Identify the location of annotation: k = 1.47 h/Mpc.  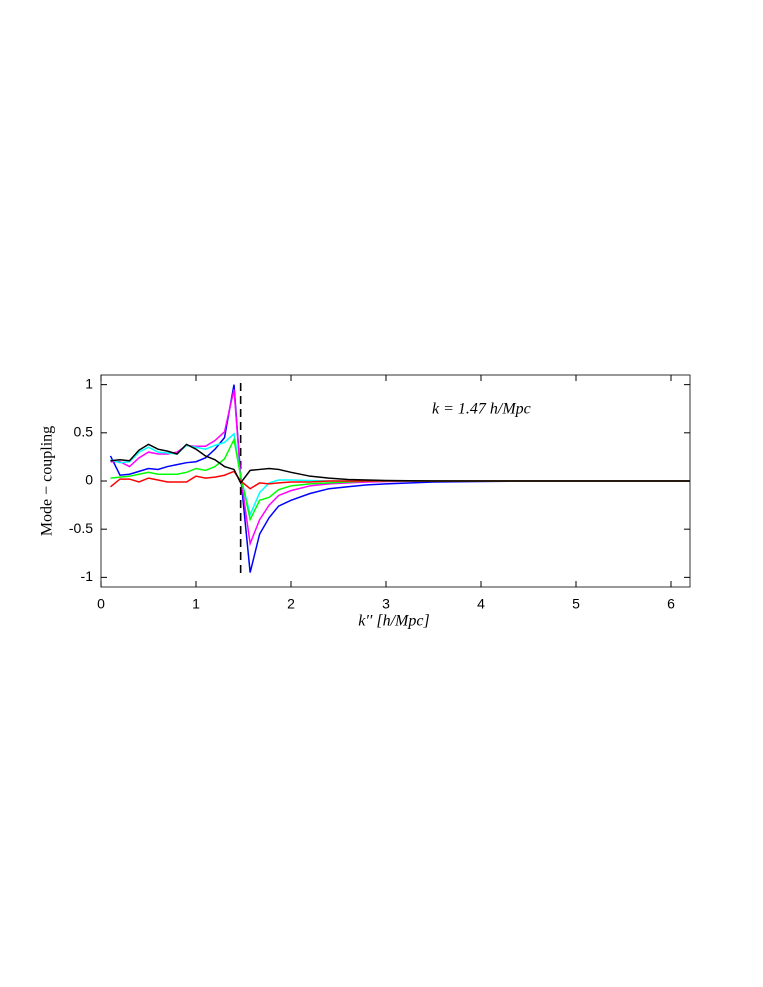
(481, 409).